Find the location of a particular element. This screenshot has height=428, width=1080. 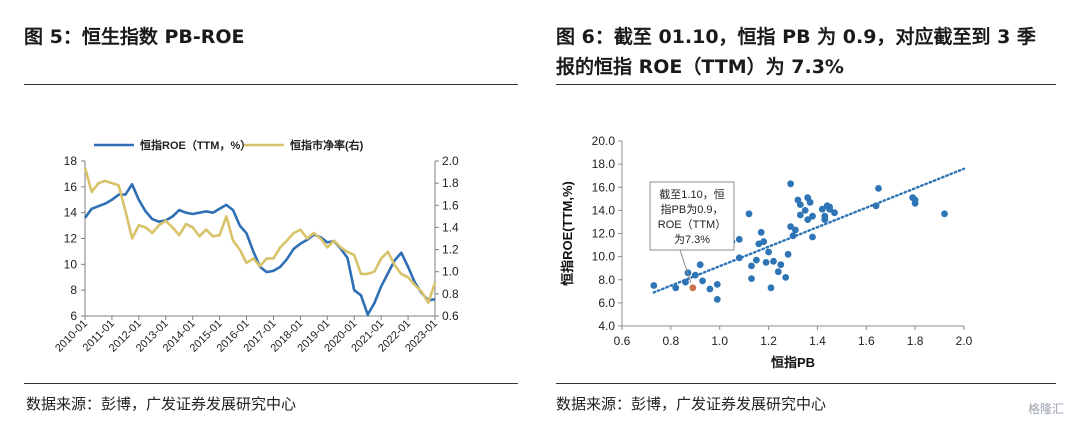

y-tick-label: 10.0 is located at coordinates (604, 257).